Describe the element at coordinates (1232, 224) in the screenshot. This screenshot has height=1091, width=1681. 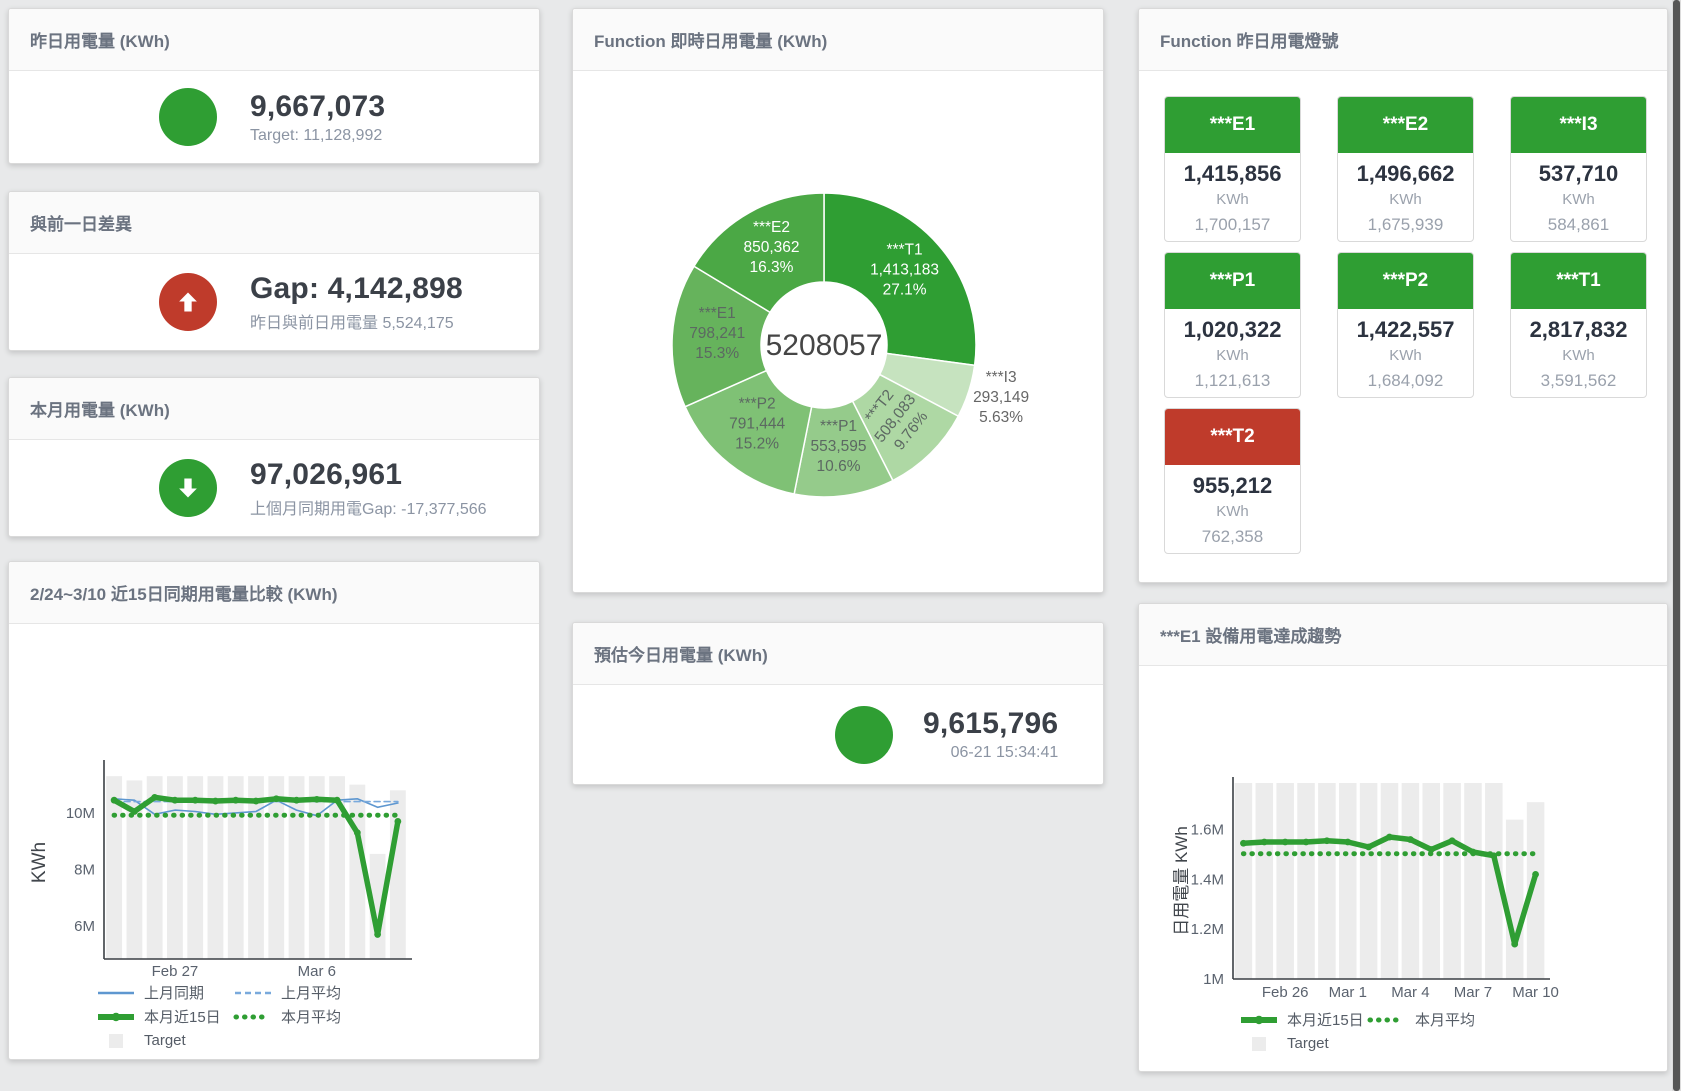
I see `tile-target: 1,700,157` at that location.